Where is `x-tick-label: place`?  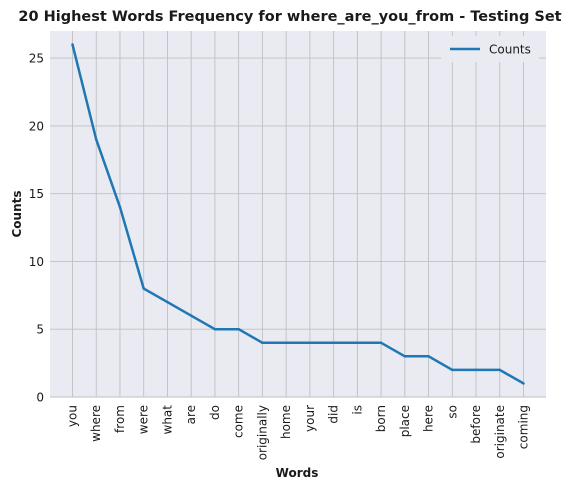
x-tick-label: place is located at coordinates (405, 421).